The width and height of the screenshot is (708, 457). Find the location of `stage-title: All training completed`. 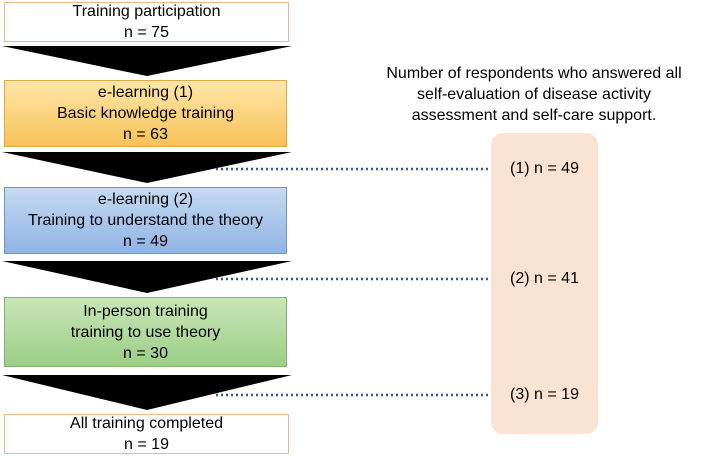

stage-title: All training completed is located at coordinates (146, 423).